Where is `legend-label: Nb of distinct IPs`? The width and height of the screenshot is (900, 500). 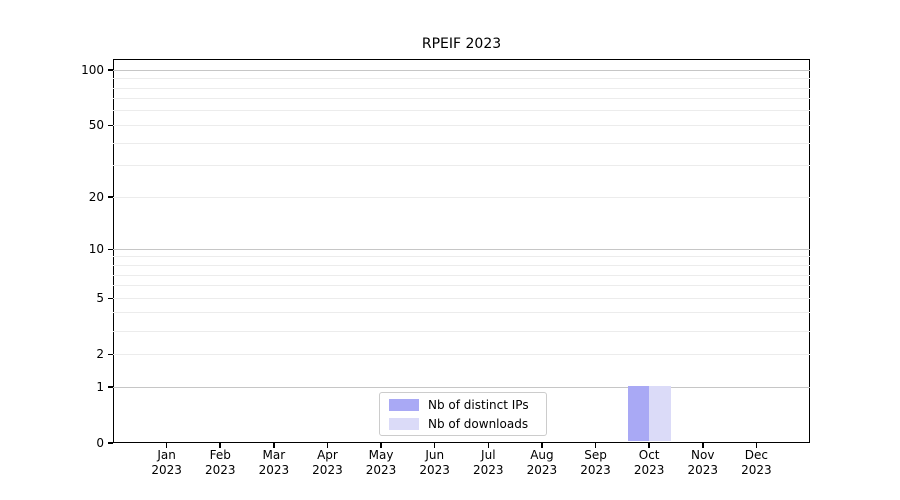 legend-label: Nb of distinct IPs is located at coordinates (478, 404).